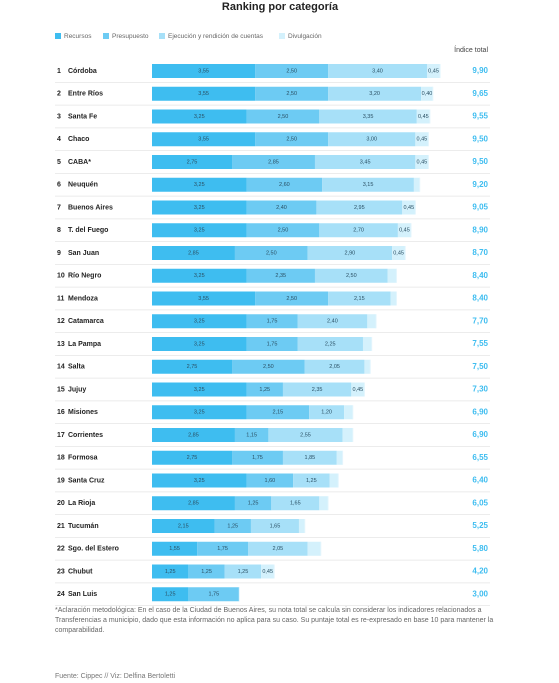 The image size is (559, 683). Describe the element at coordinates (61, 276) in the screenshot. I see `rank-label: 10` at that location.